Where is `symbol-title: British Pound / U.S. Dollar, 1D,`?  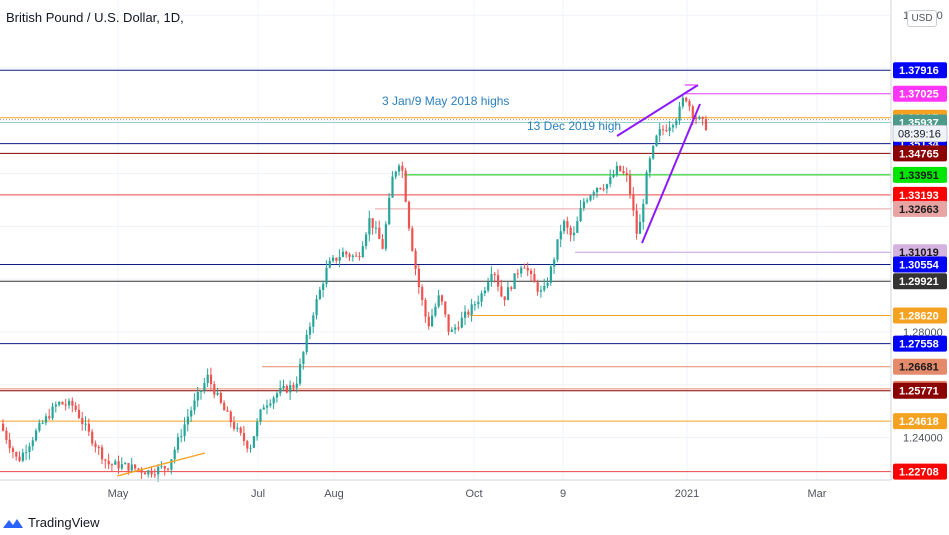 symbol-title: British Pound / U.S. Dollar, 1D, is located at coordinates (95, 17).